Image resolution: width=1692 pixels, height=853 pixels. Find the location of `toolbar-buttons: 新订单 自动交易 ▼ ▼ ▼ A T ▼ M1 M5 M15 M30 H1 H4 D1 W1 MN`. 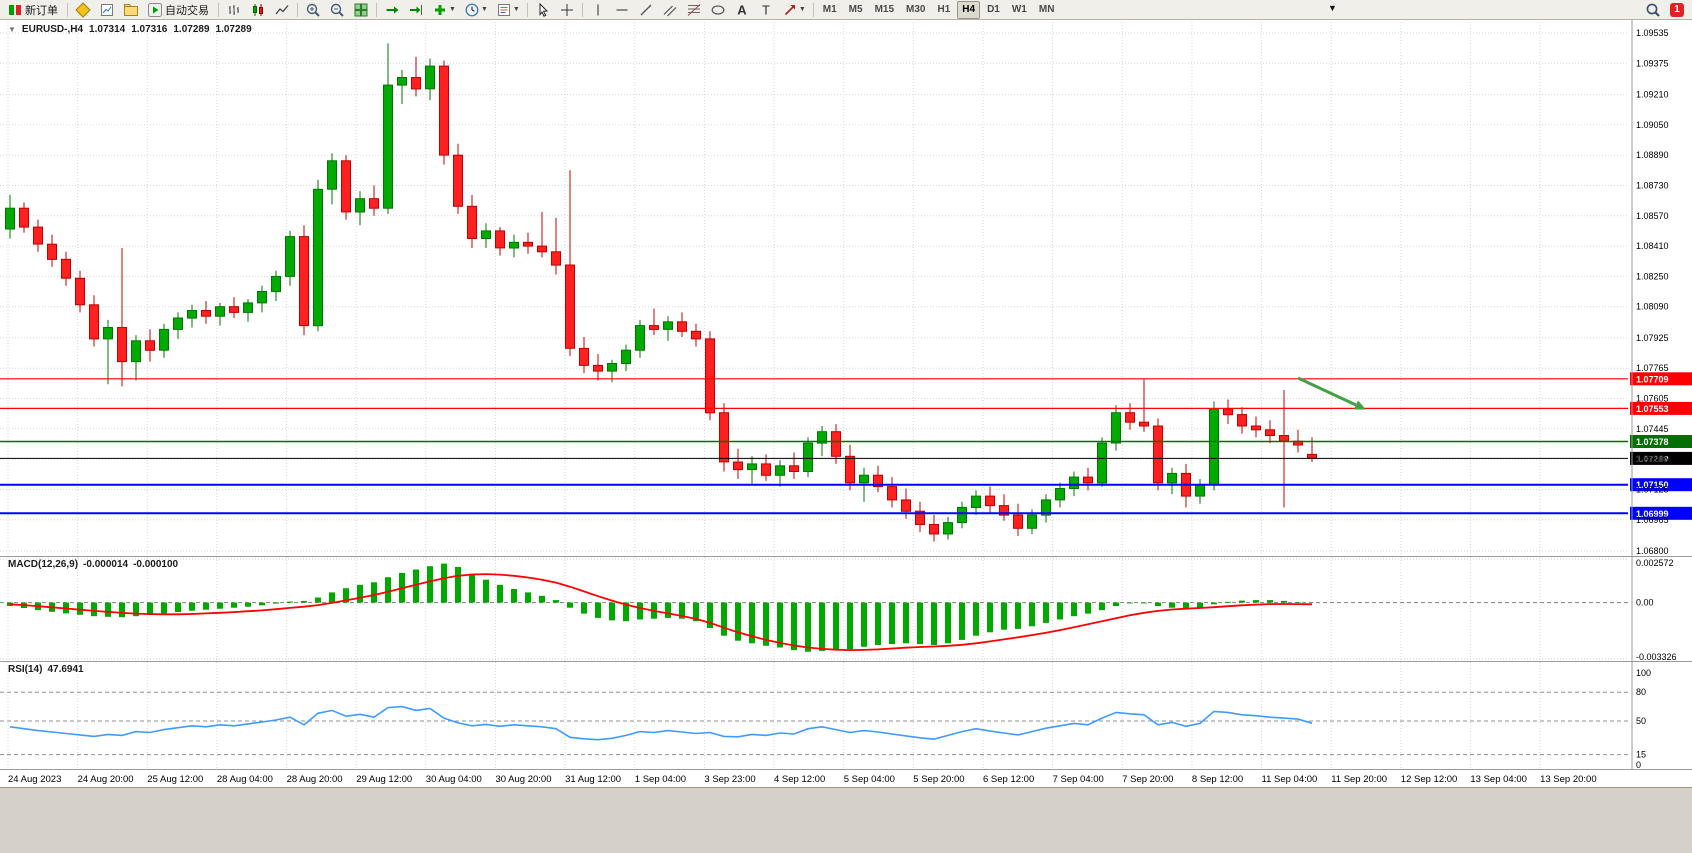

toolbar-buttons: 新订单 自动交易 ▼ ▼ ▼ A T ▼ M1 M5 M15 M30 H1 H4 D1 W1 MN is located at coordinates (531, 9).